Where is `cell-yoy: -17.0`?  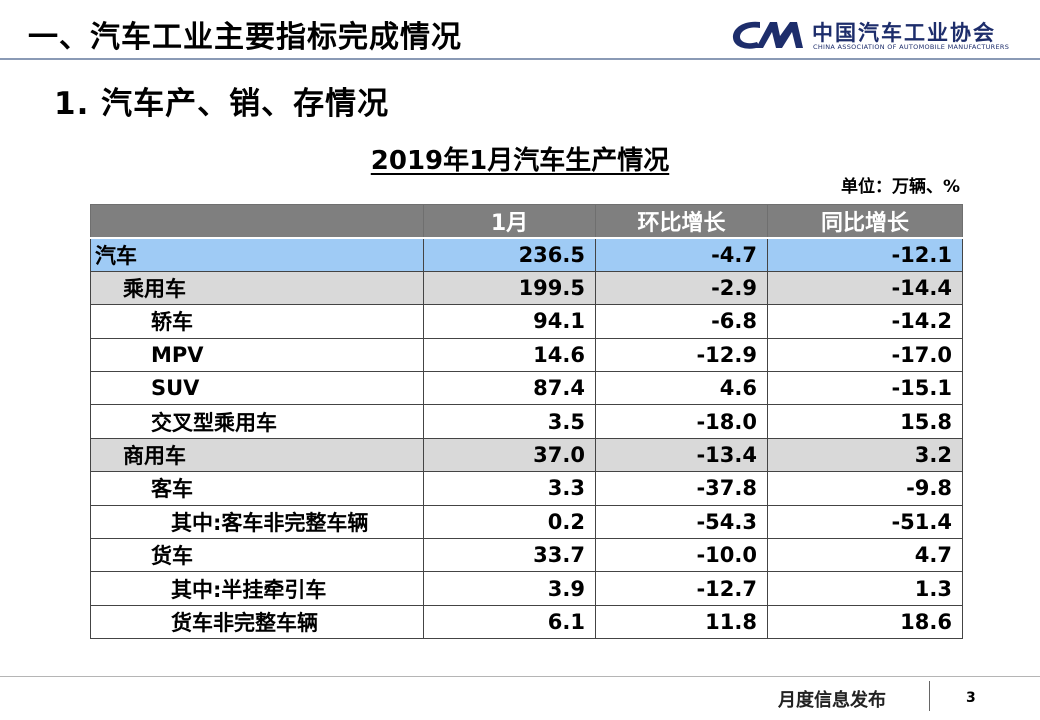 cell-yoy: -17.0 is located at coordinates (865, 355).